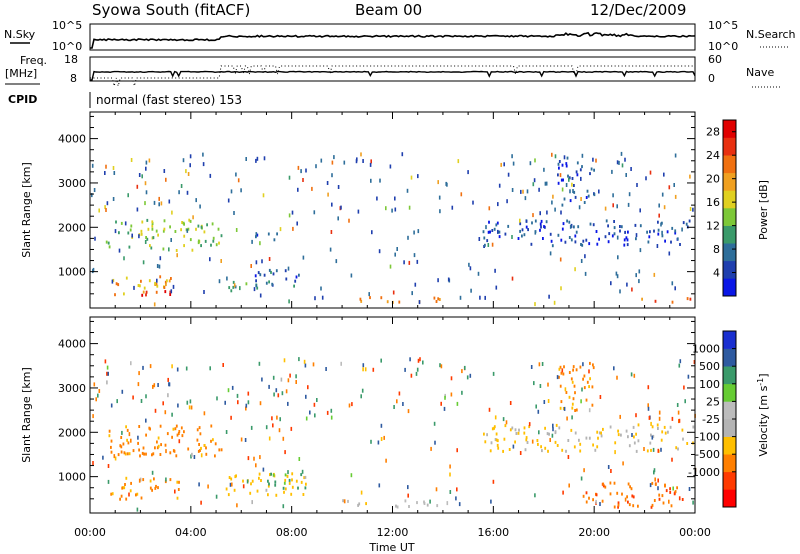 This screenshot has width=800, height=554. I want to click on power-ytick-label: 1000, so click(72, 272).